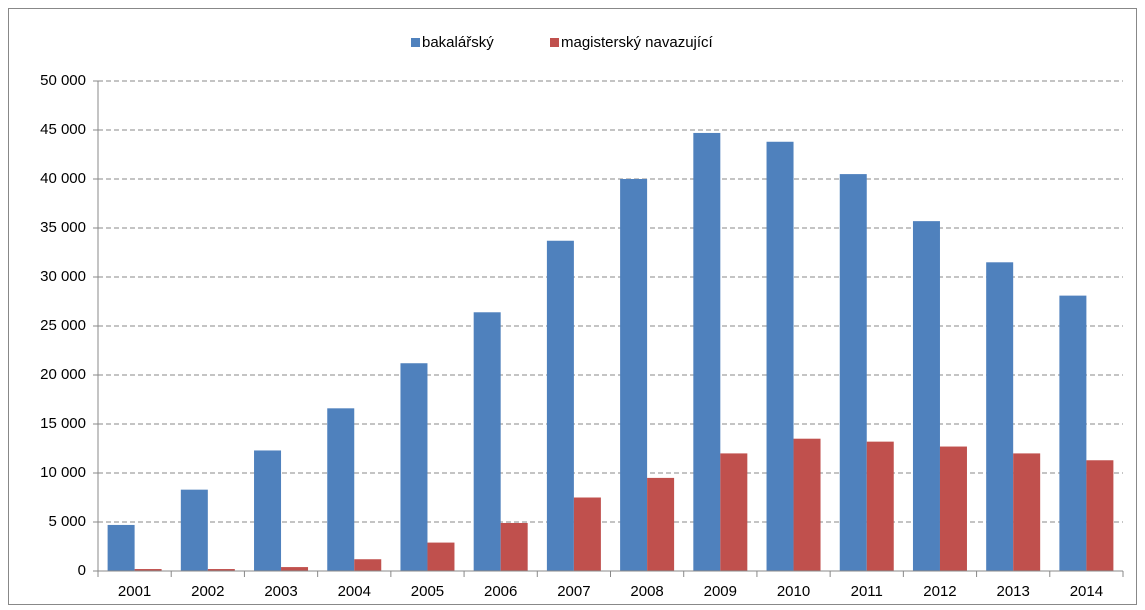 This screenshot has height=610, width=1145. I want to click on x-tick-label: 2010, so click(793, 591).